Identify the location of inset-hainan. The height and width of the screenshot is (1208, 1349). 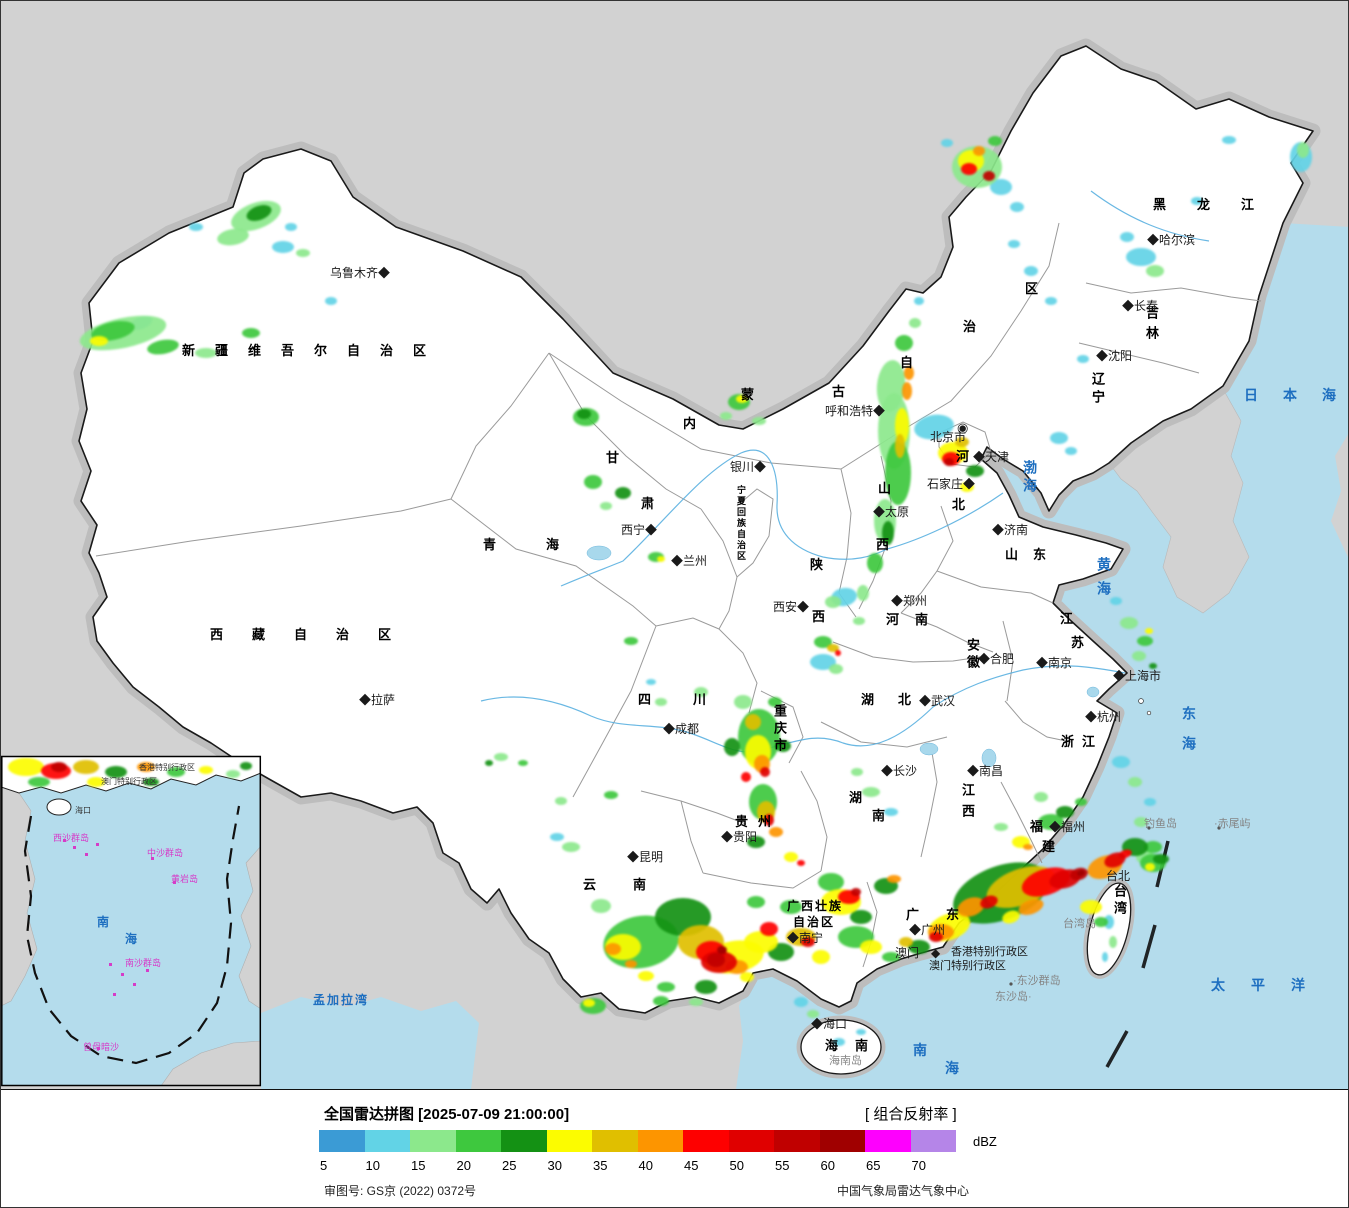
(59, 807).